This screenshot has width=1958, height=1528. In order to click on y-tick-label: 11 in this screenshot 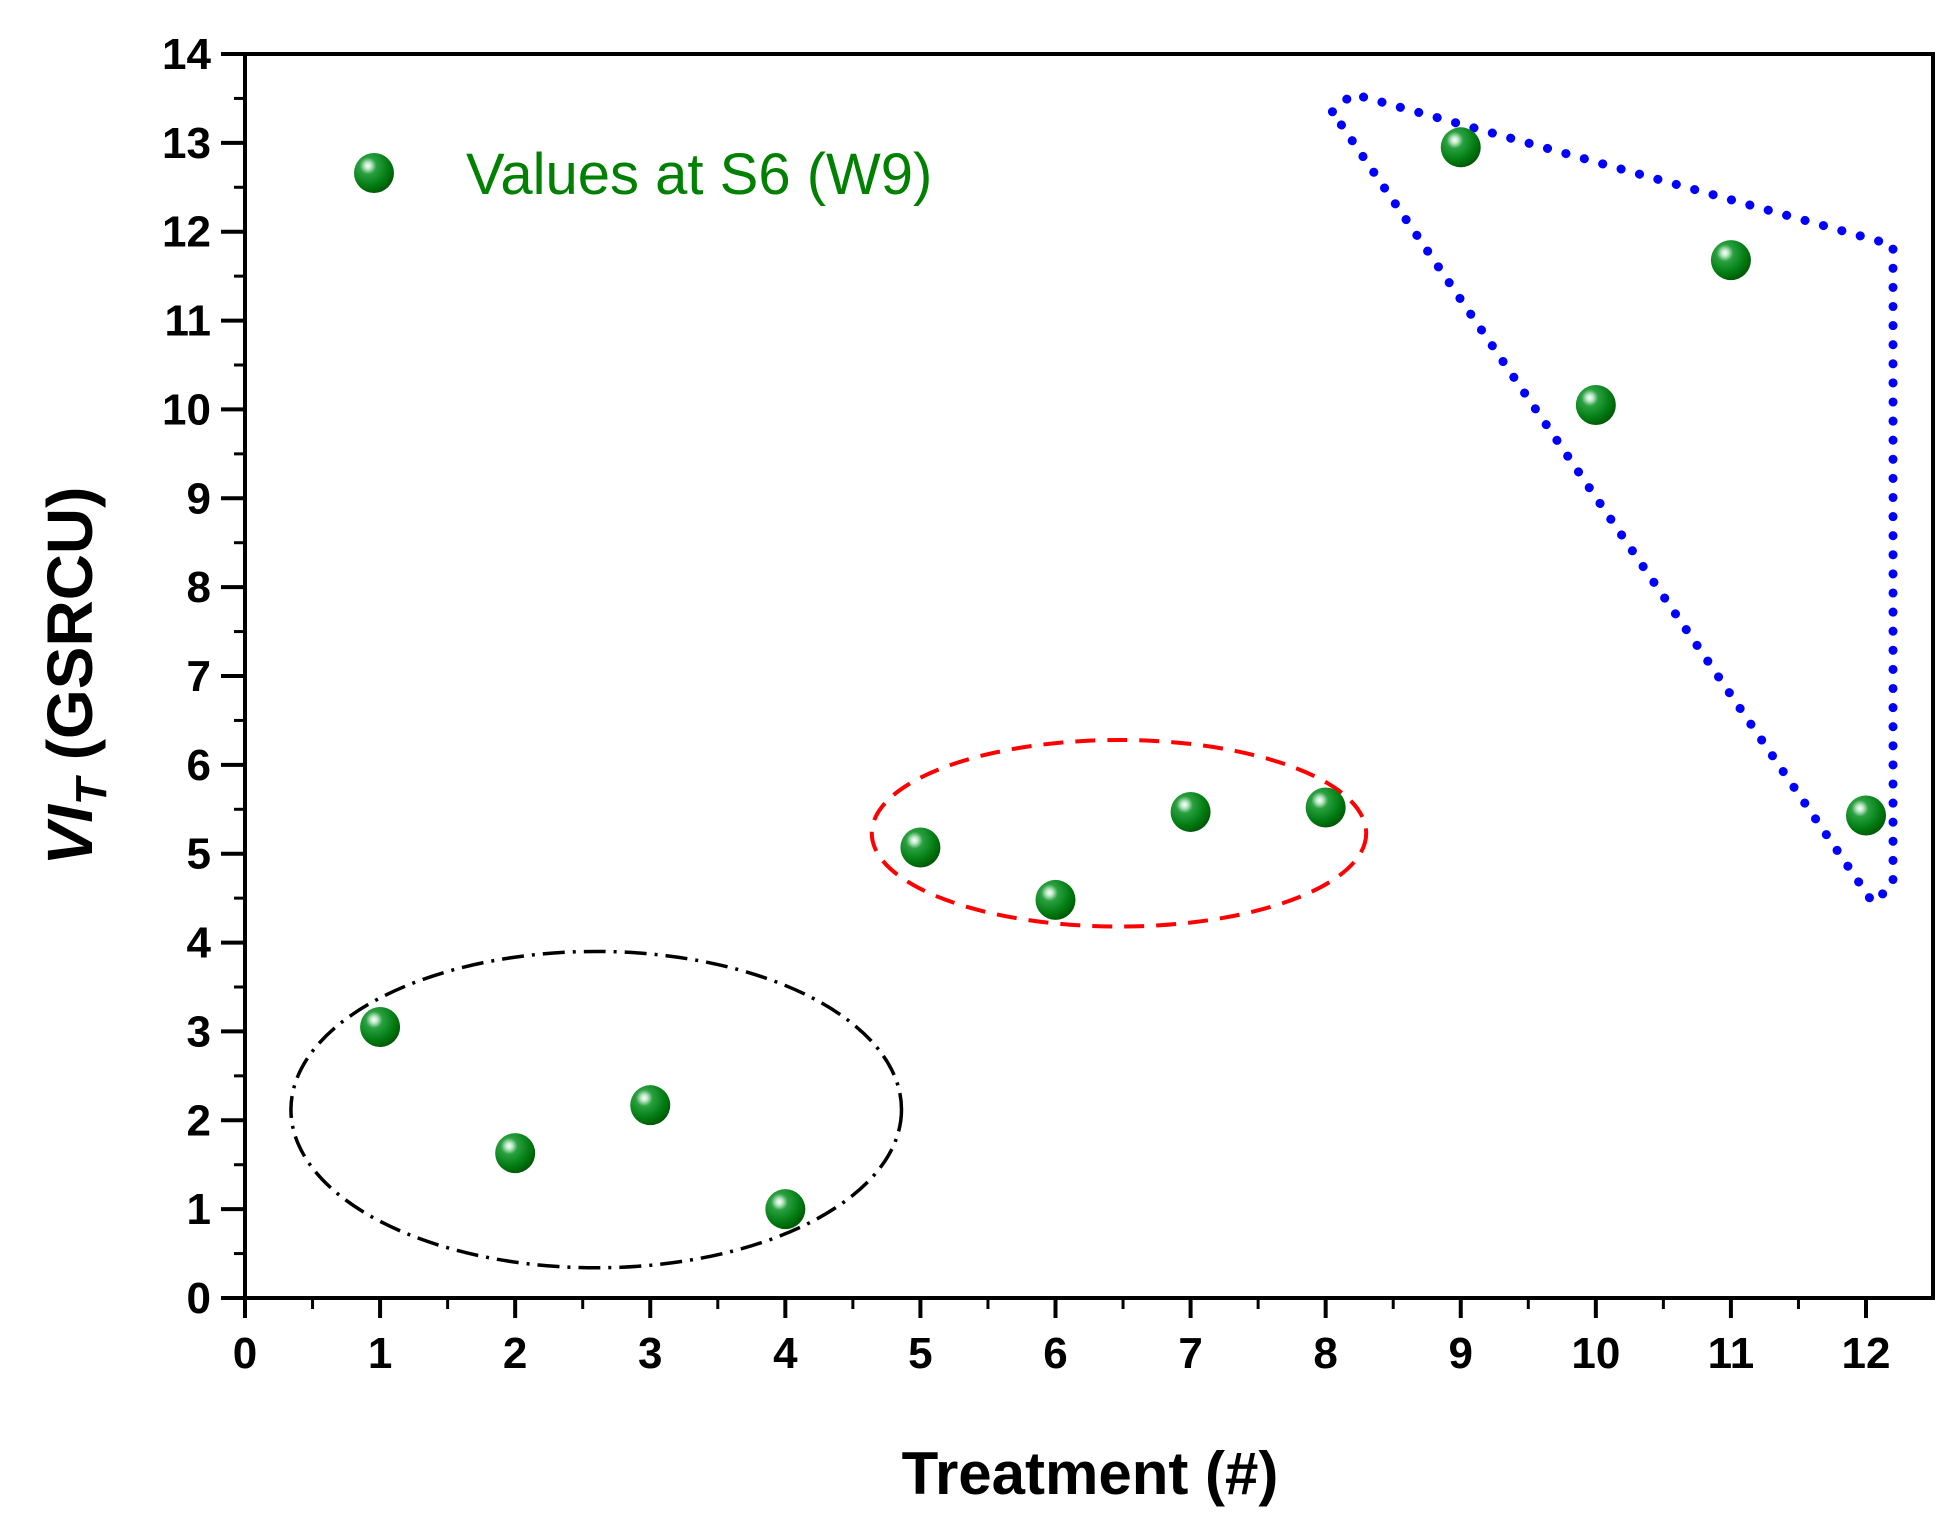, I will do `click(187, 321)`.